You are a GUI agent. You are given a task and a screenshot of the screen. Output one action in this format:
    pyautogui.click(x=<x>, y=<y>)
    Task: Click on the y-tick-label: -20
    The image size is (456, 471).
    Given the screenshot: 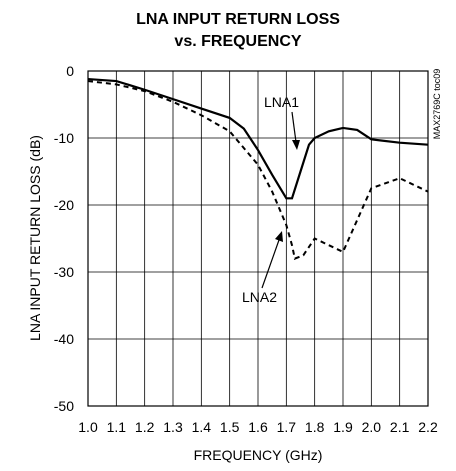 What is the action you would take?
    pyautogui.click(x=64, y=205)
    